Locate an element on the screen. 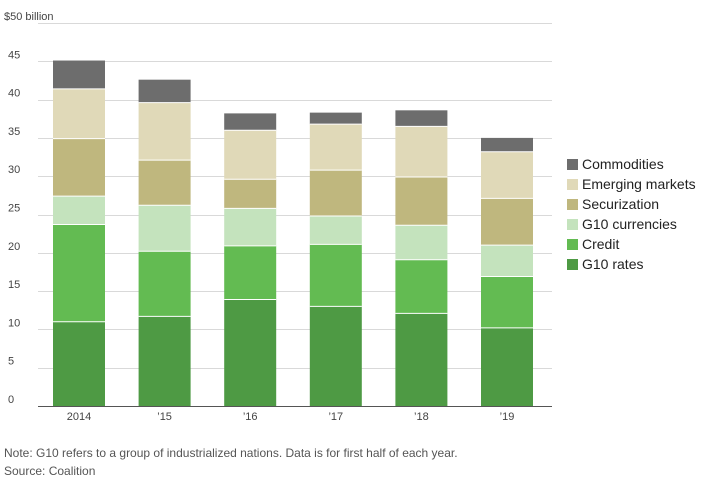 The width and height of the screenshot is (714, 485). y-tick-label: 45 is located at coordinates (14, 55).